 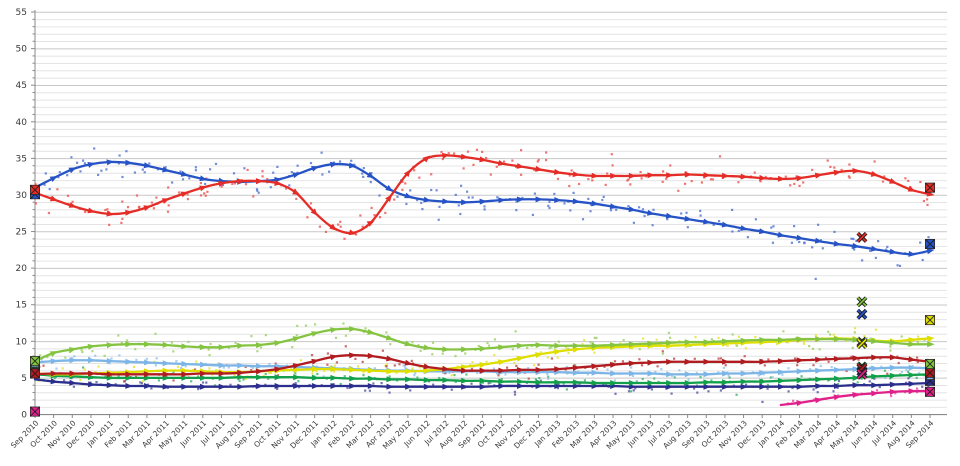 I want to click on y-tick-label: 40, so click(x=22, y=123).